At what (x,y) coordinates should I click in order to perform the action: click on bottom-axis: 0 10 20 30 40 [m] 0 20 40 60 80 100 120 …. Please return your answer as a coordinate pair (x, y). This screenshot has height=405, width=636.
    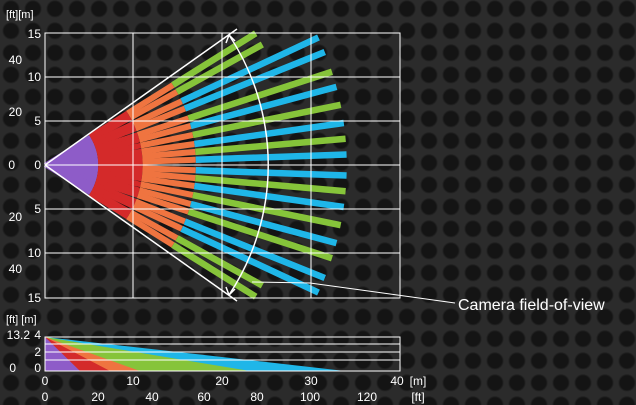
    Looking at the image, I should click on (234, 389).